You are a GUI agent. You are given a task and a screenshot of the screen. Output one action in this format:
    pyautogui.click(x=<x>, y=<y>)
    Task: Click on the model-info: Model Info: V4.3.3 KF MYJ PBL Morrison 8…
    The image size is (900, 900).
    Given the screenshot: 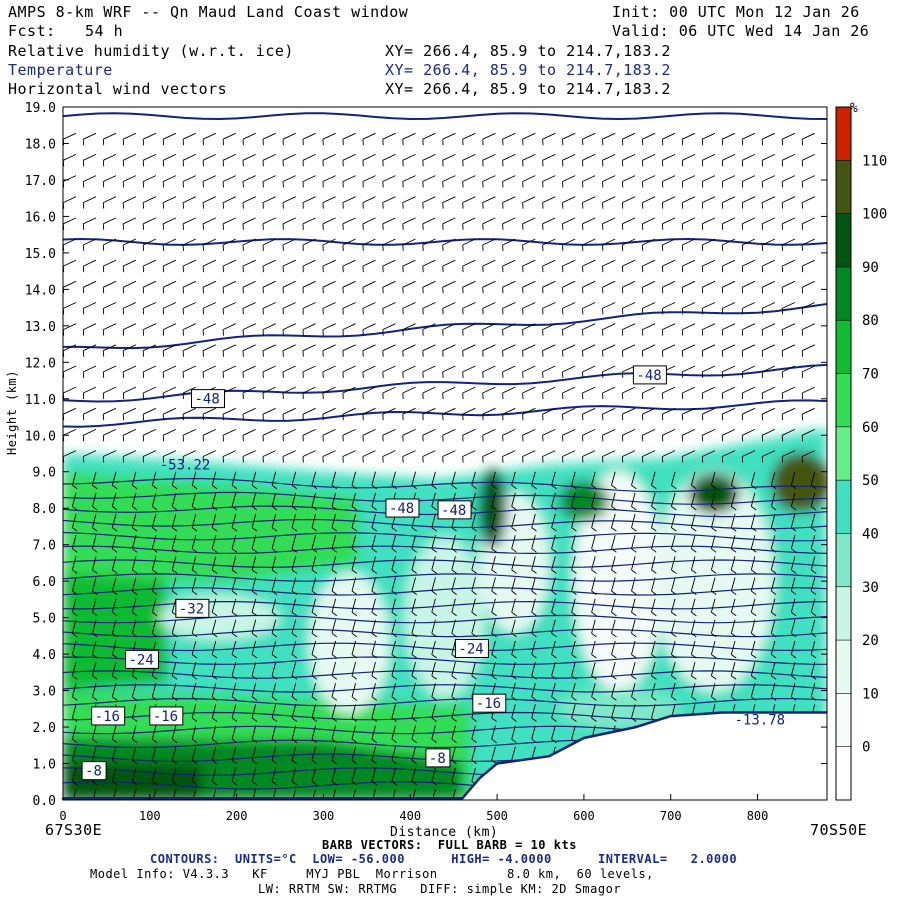 What is the action you would take?
    pyautogui.click(x=372, y=874)
    